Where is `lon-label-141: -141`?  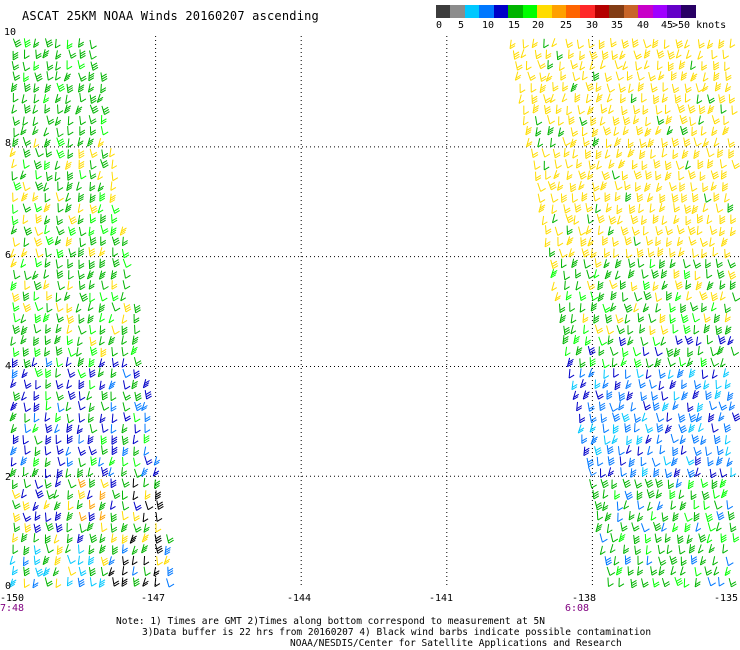
lon-label-141: -141 is located at coordinates (441, 598).